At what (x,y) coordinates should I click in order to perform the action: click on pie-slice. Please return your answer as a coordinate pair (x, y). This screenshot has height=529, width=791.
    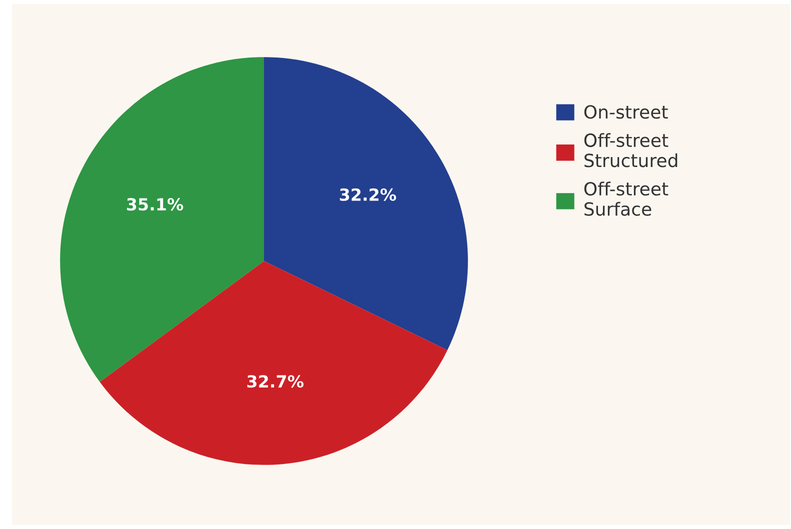
    Looking at the image, I should click on (366, 203).